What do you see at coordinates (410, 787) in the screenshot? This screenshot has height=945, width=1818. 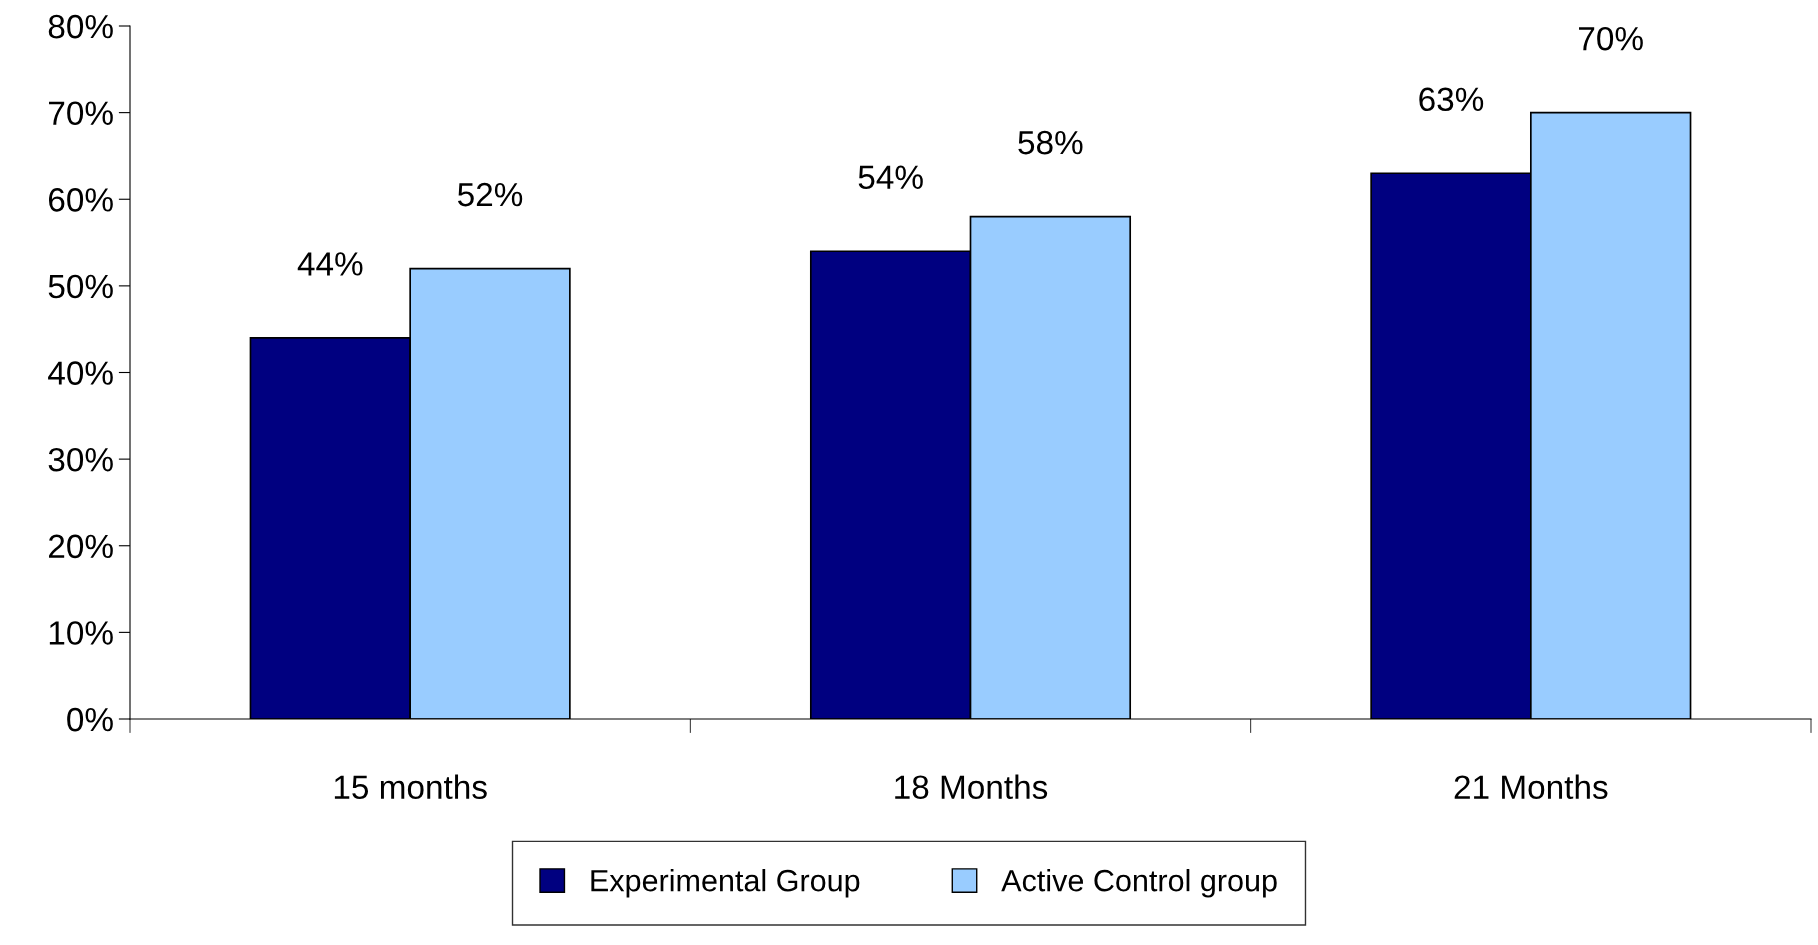 I see `x-tick-label: 15 months` at bounding box center [410, 787].